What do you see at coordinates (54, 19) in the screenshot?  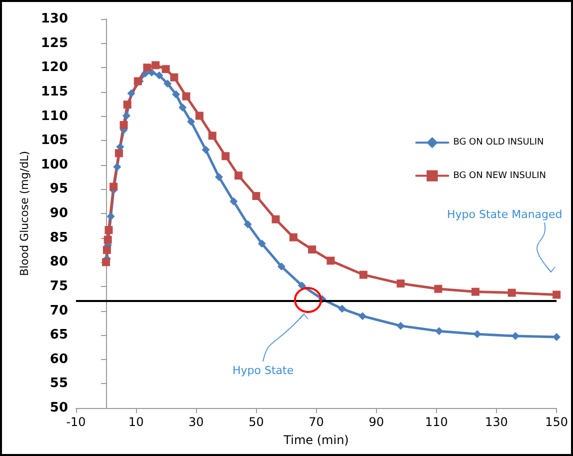 I see `y-tick-label: 130` at bounding box center [54, 19].